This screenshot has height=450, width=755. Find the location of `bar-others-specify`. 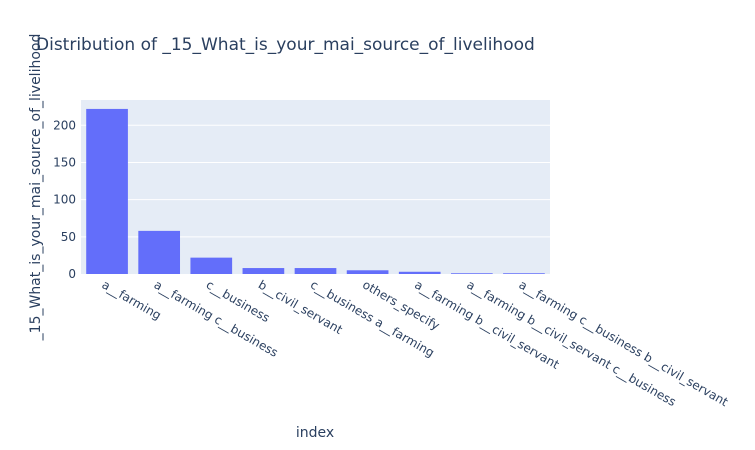

bar-others-specify is located at coordinates (367, 272).